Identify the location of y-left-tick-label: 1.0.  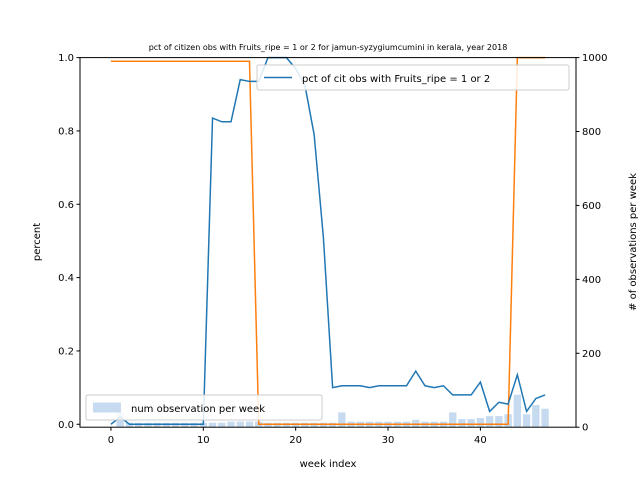
(66, 58).